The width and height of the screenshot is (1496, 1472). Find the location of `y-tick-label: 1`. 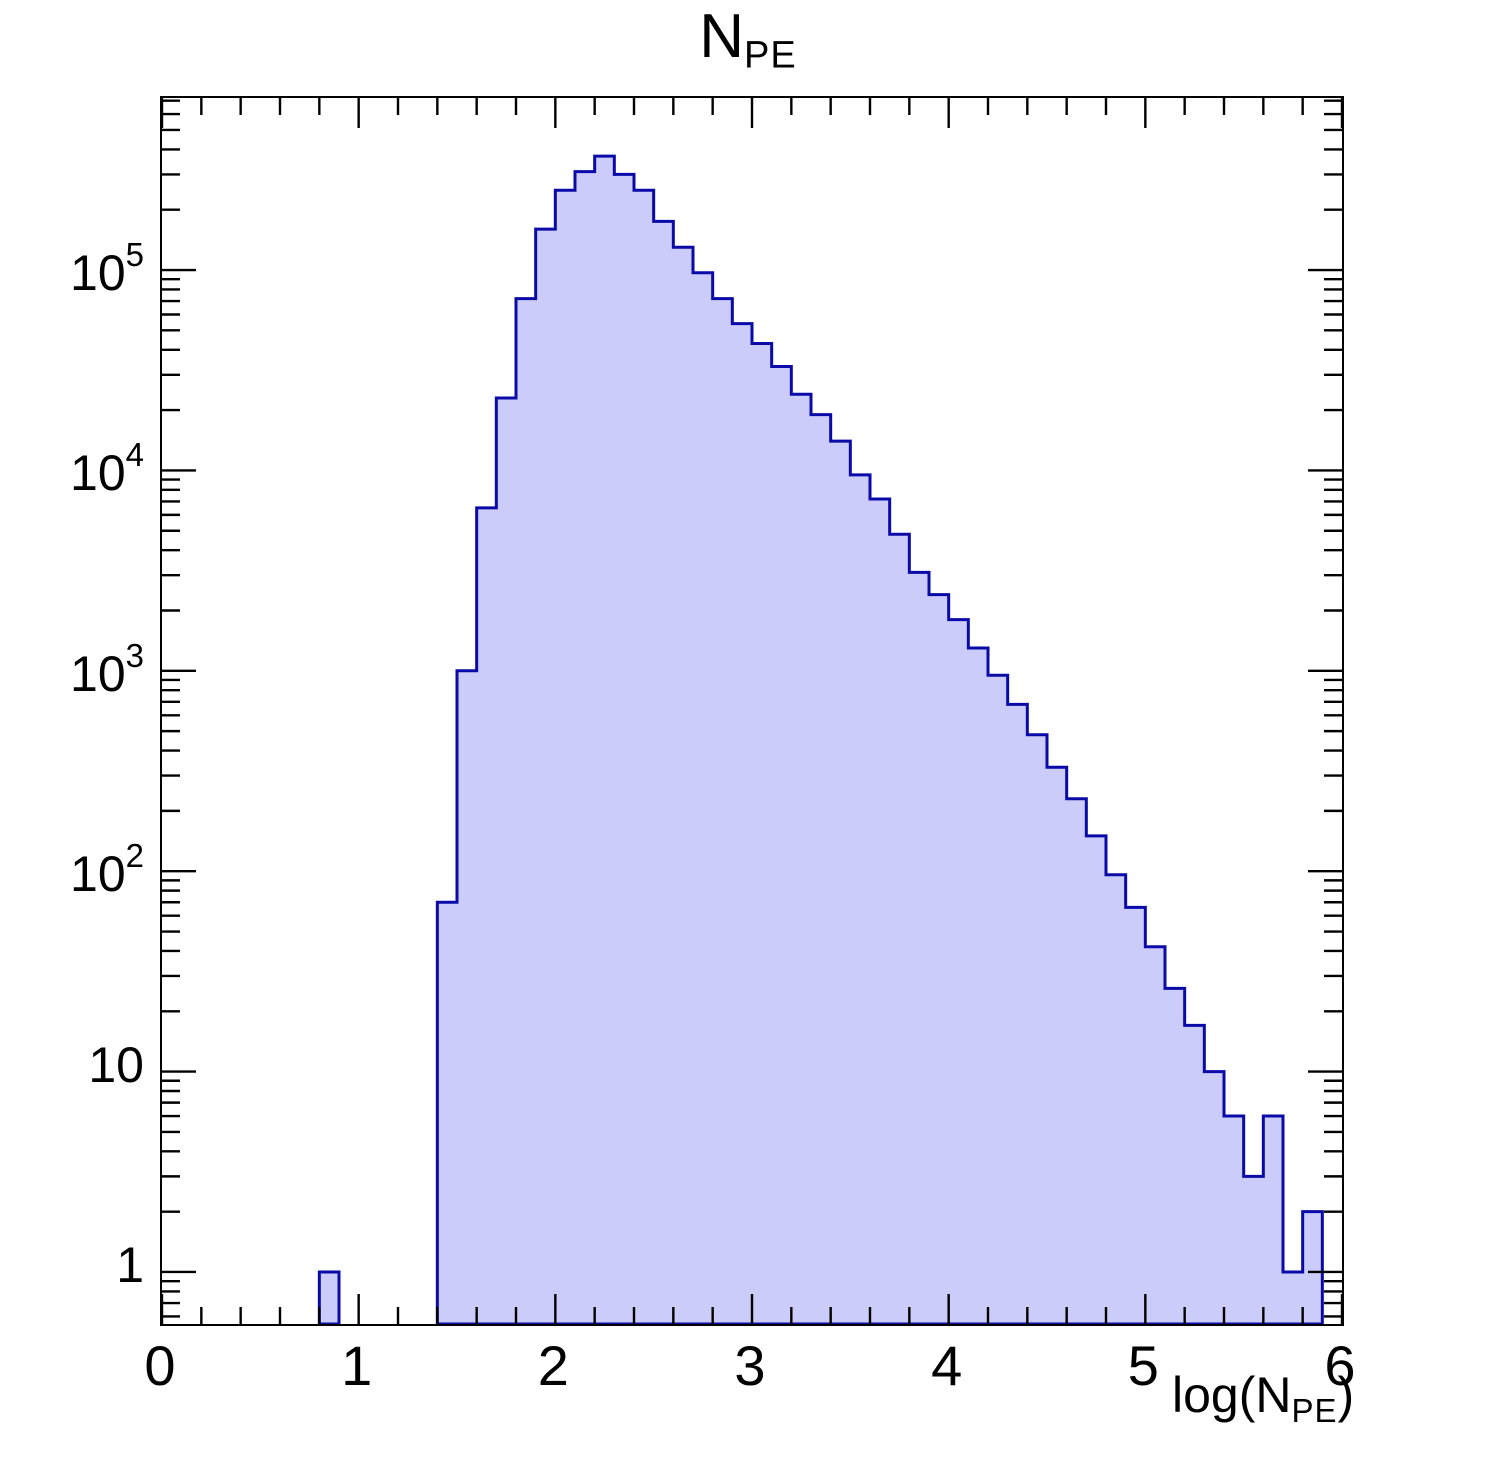

y-tick-label: 1 is located at coordinates (130, 1264).